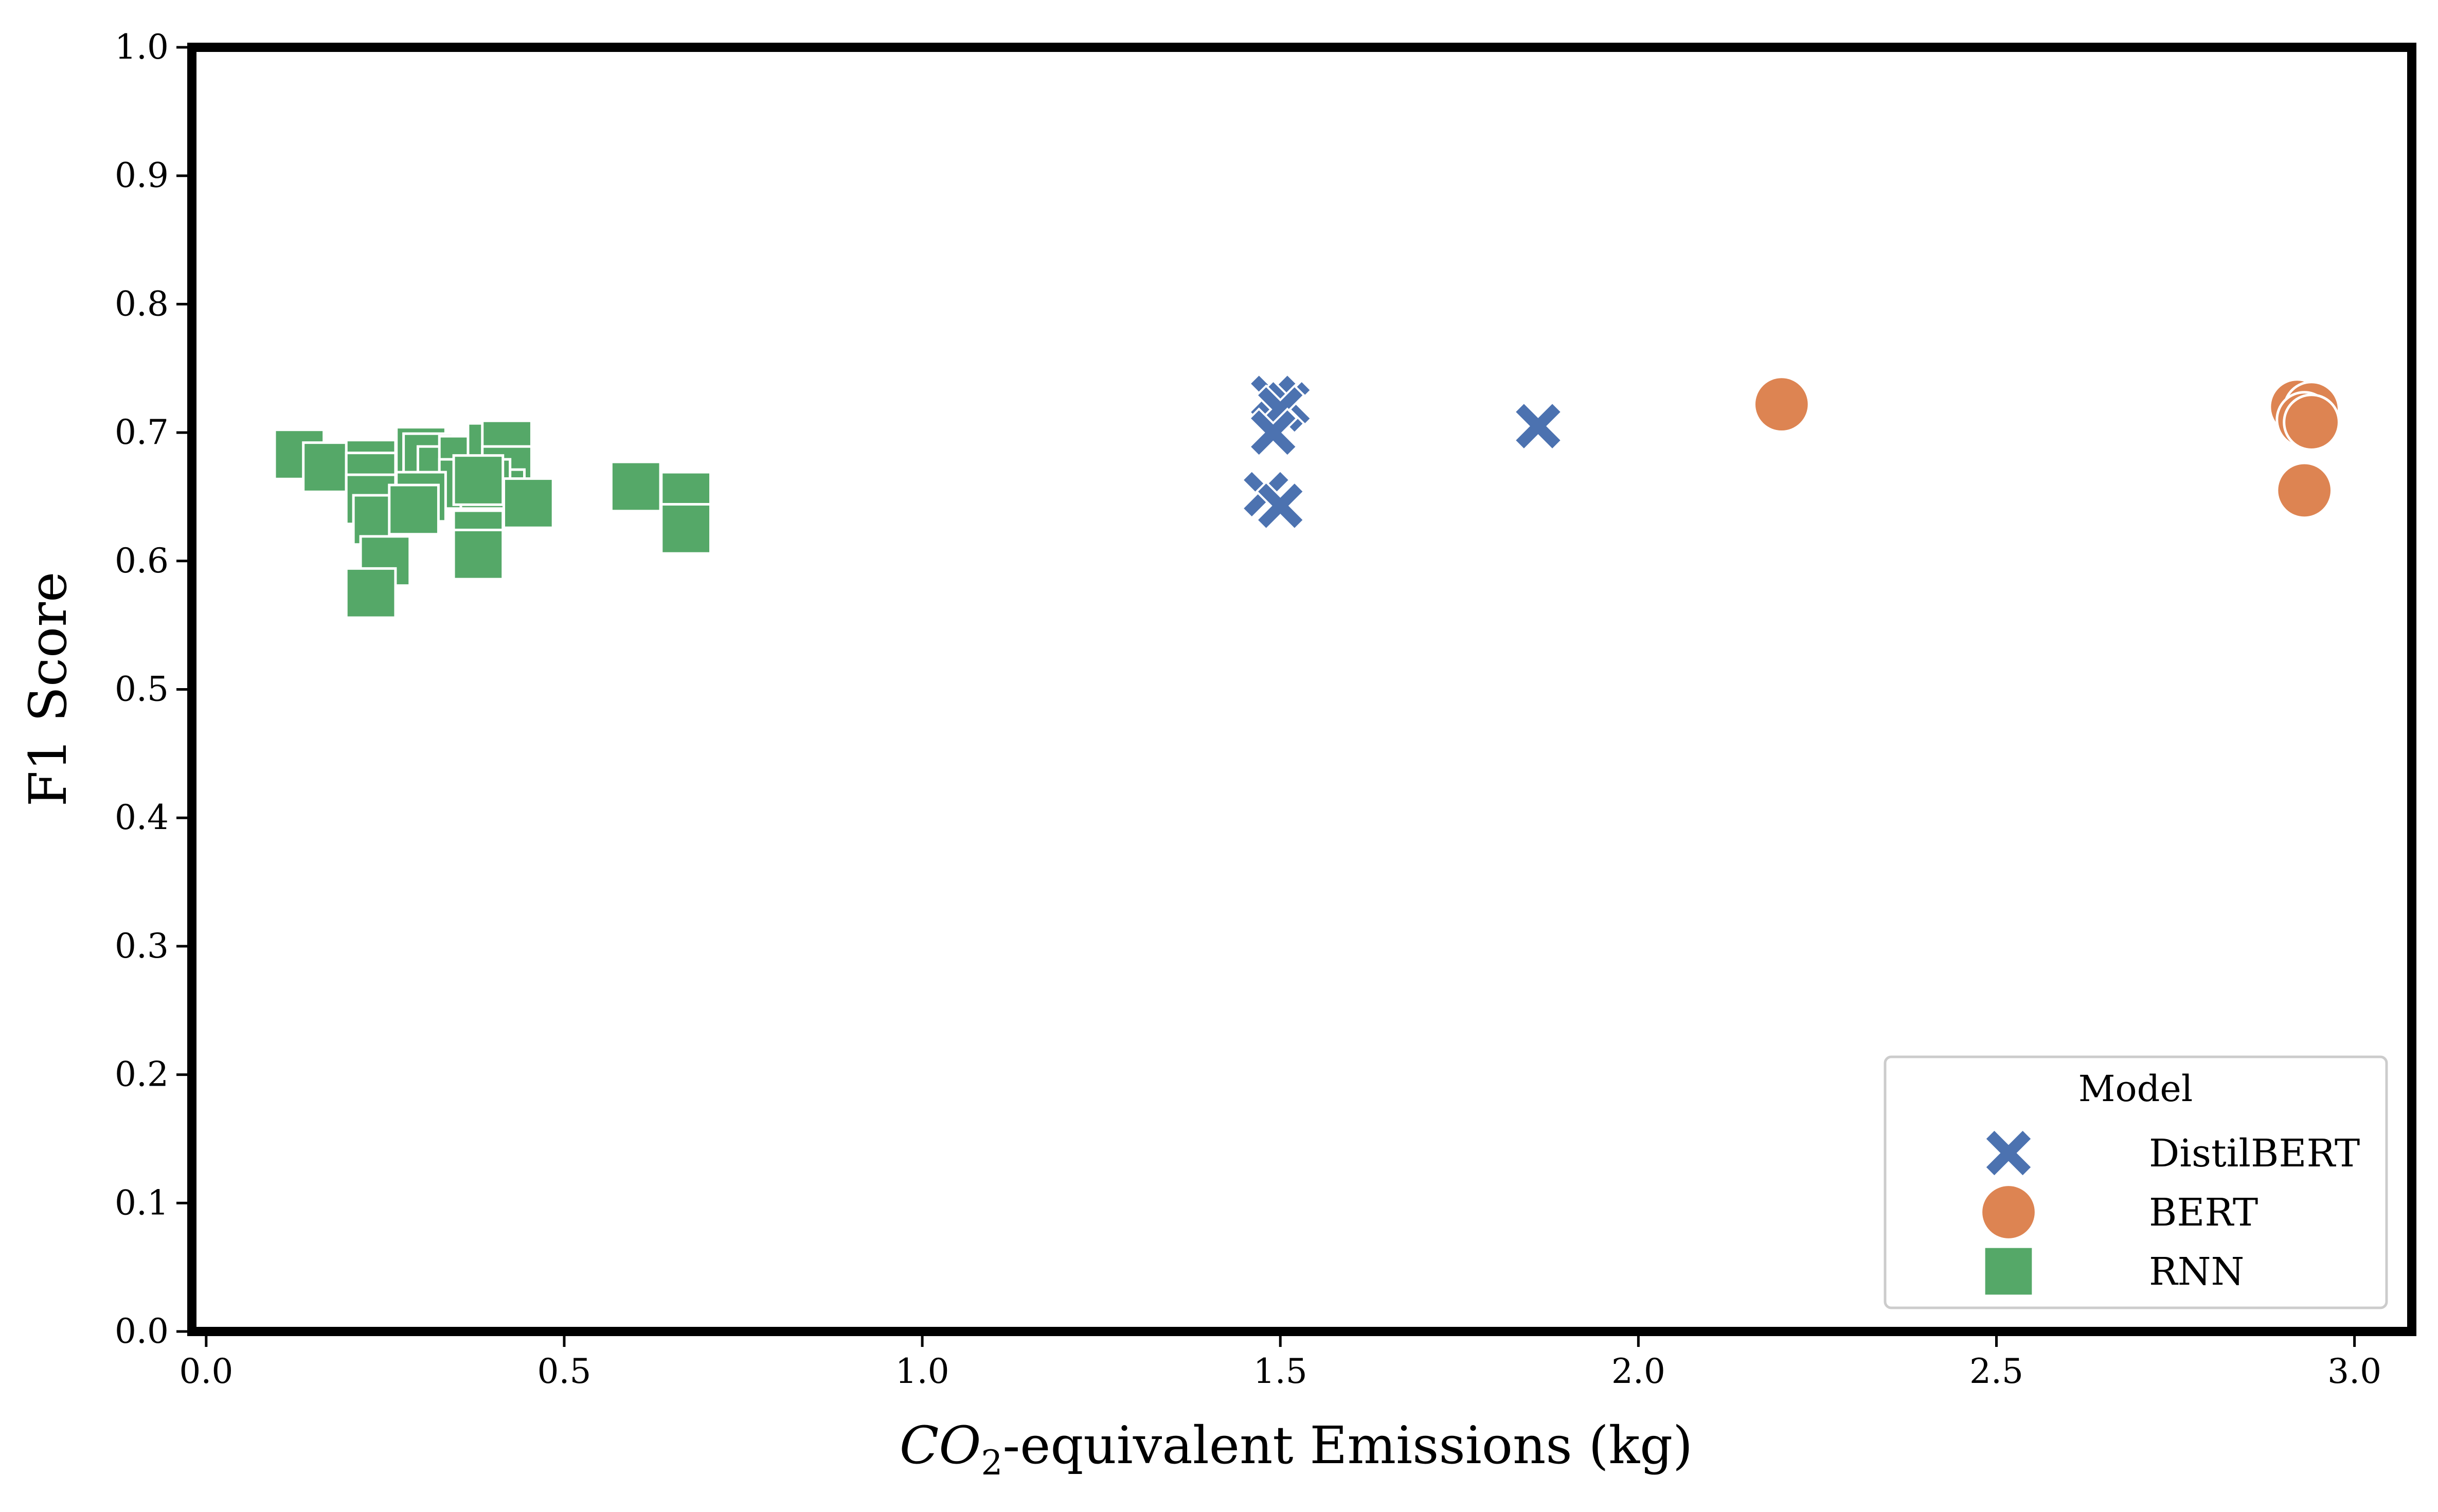  What do you see at coordinates (2196, 1272) in the screenshot?
I see `legend-label-rnn: RNN` at bounding box center [2196, 1272].